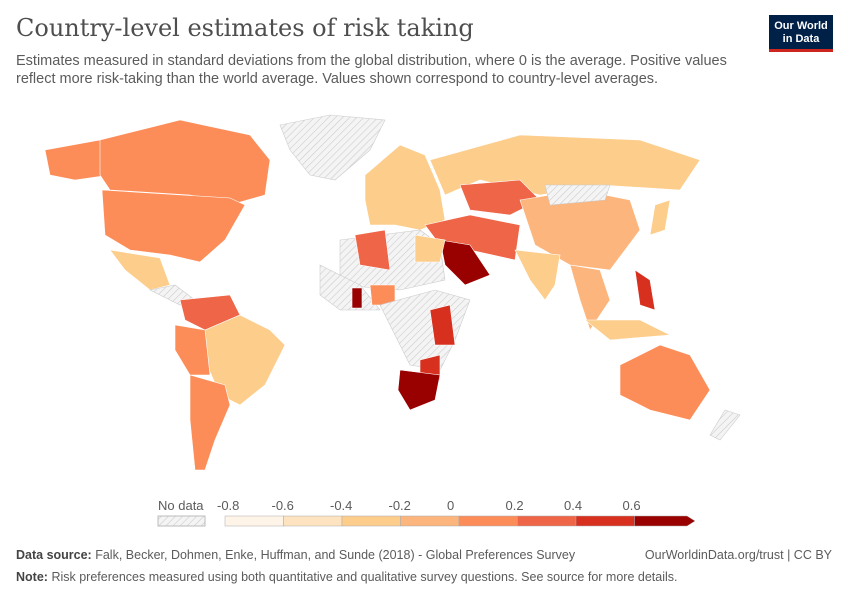  I want to click on region-philippines, so click(645, 290).